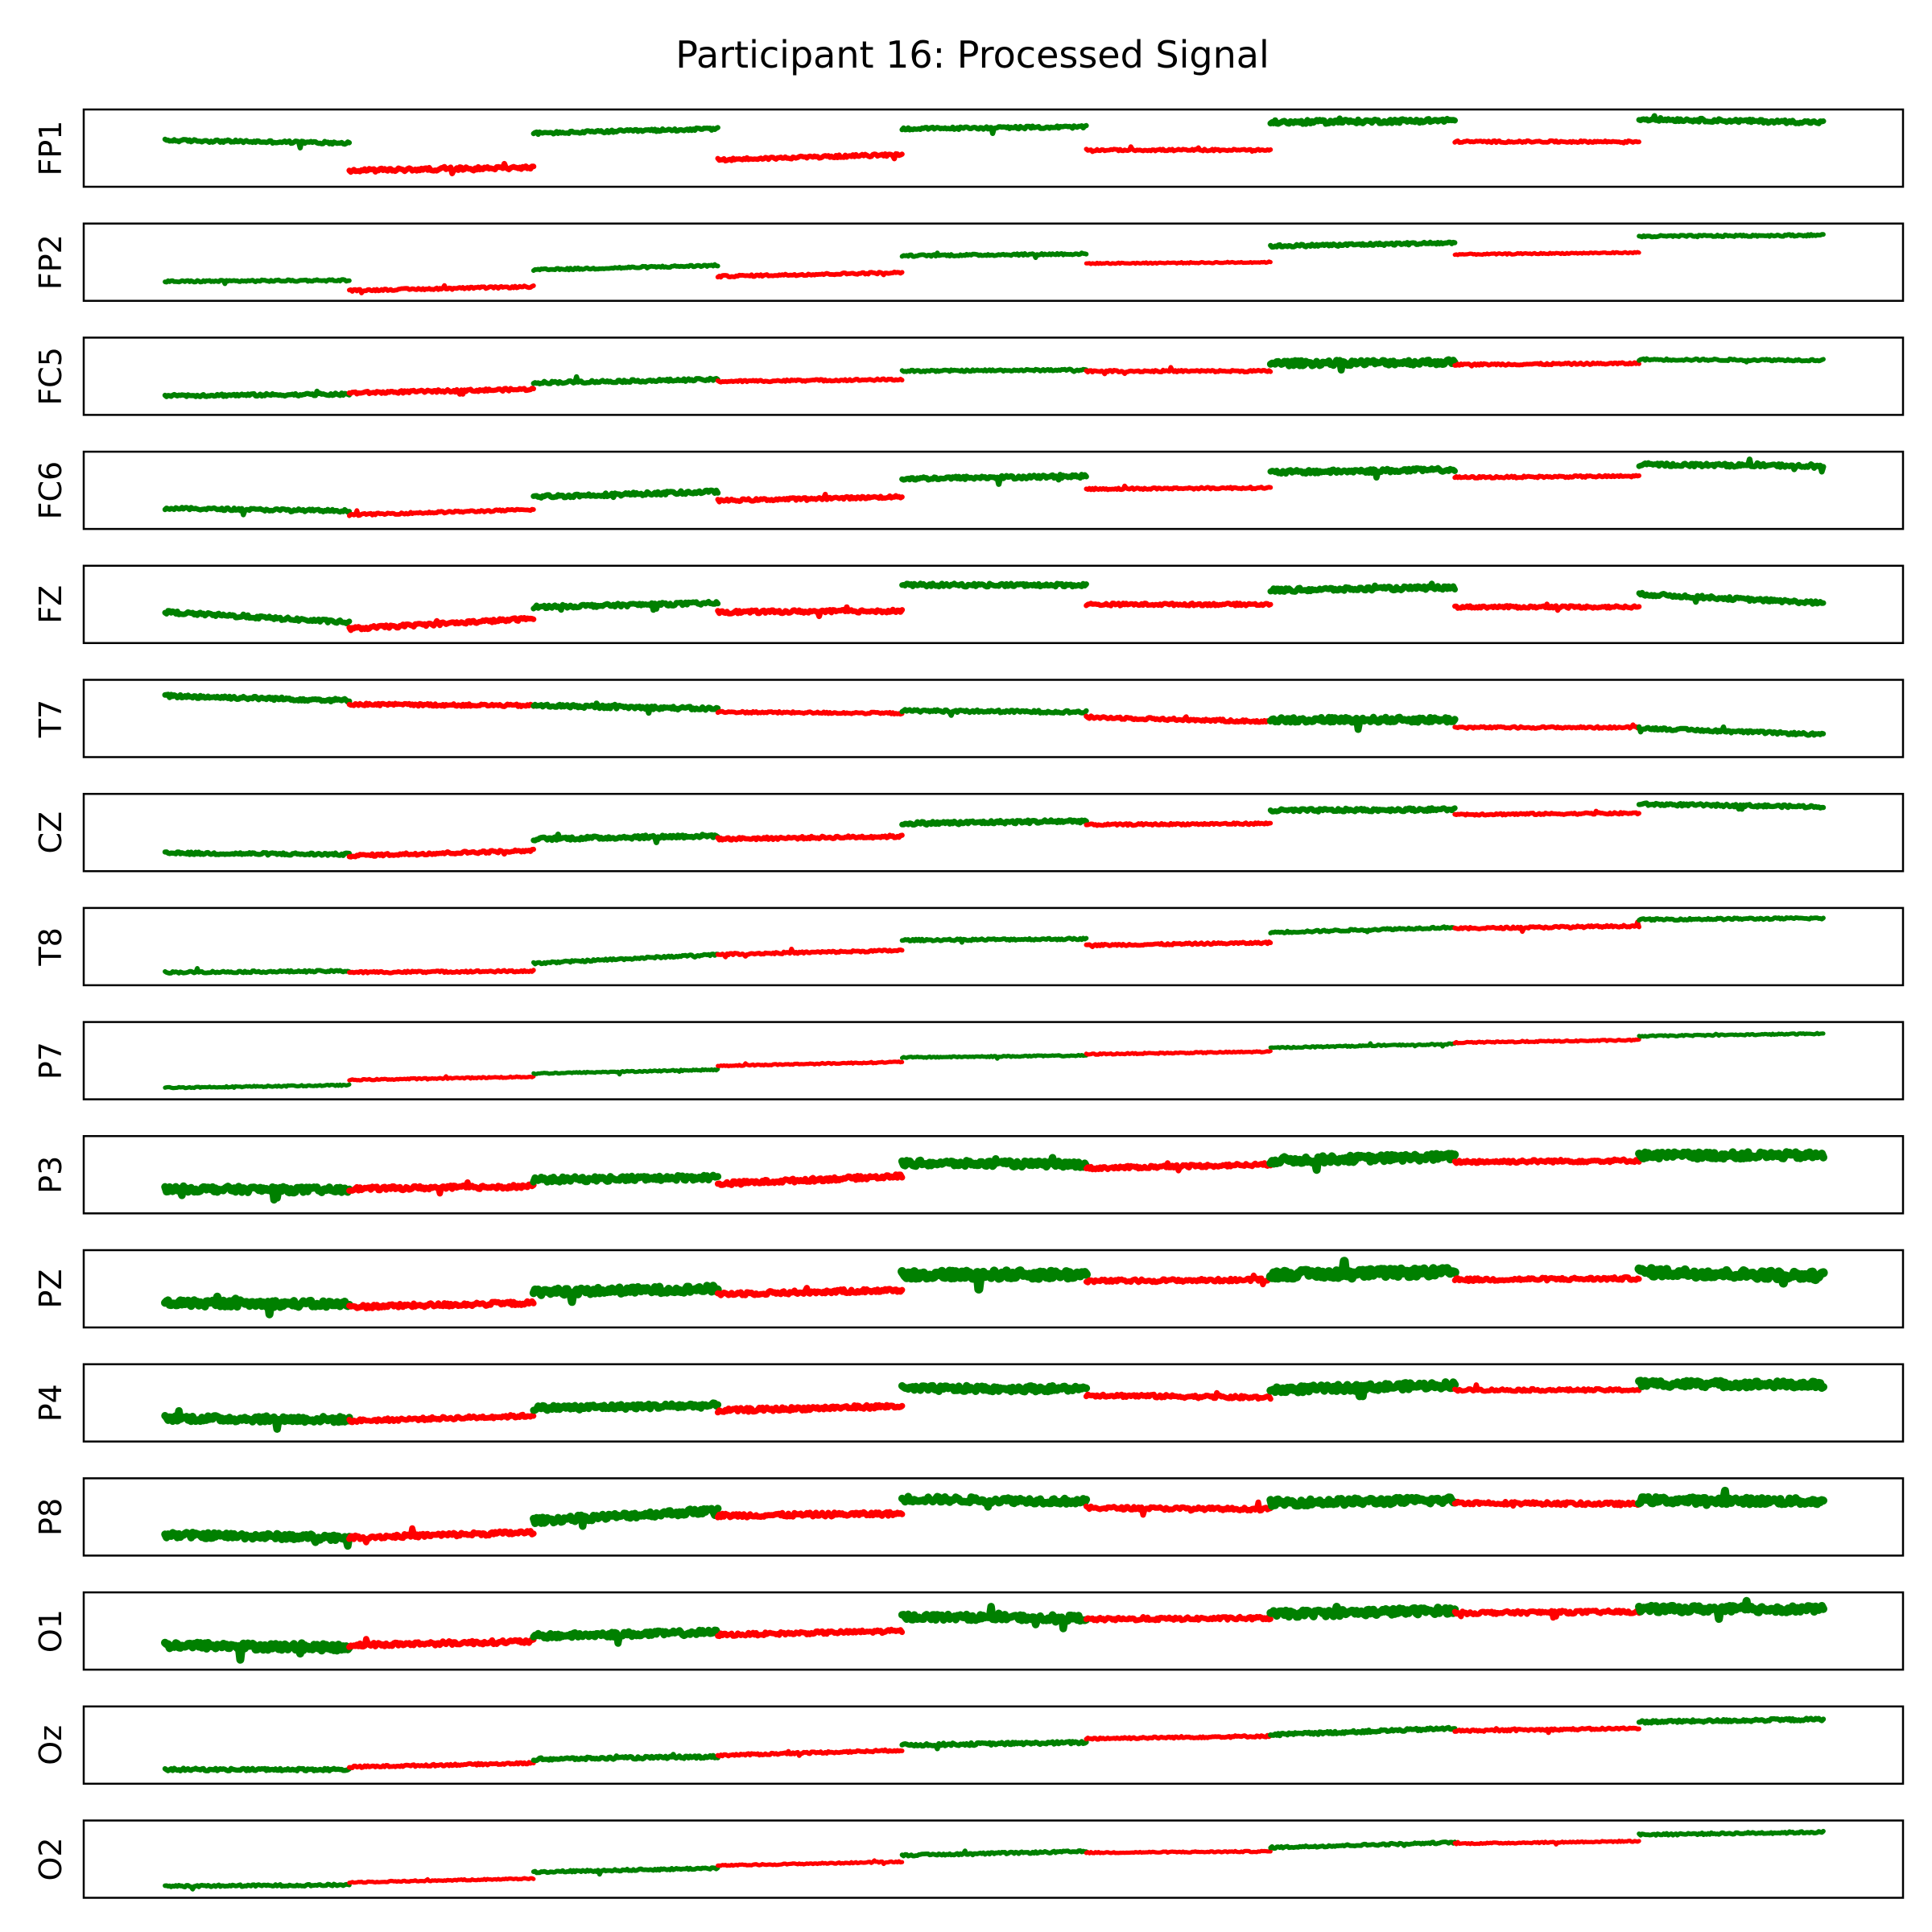 The height and width of the screenshot is (1932, 1932). Describe the element at coordinates (50, 1631) in the screenshot. I see `channel-label: O1` at that location.